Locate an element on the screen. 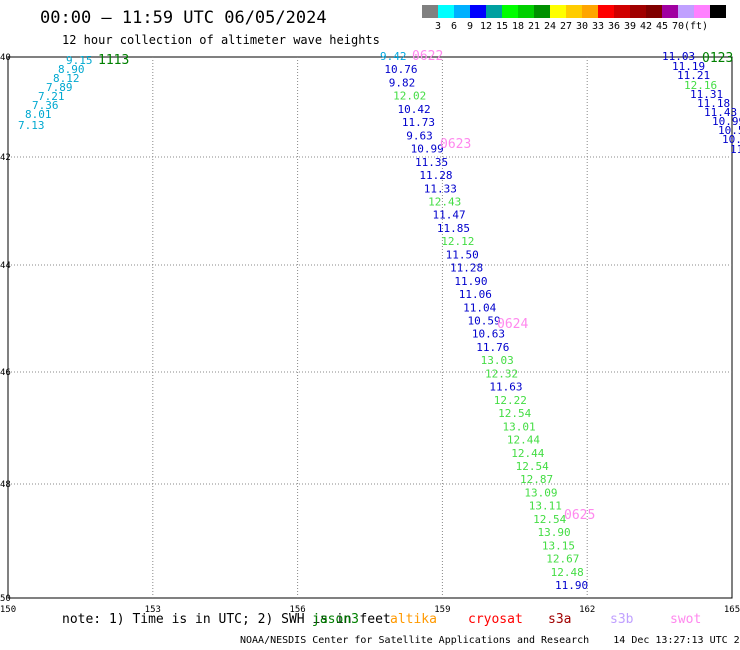 The image size is (740, 650). wave-height-value: 11.73 is located at coordinates (418, 122).